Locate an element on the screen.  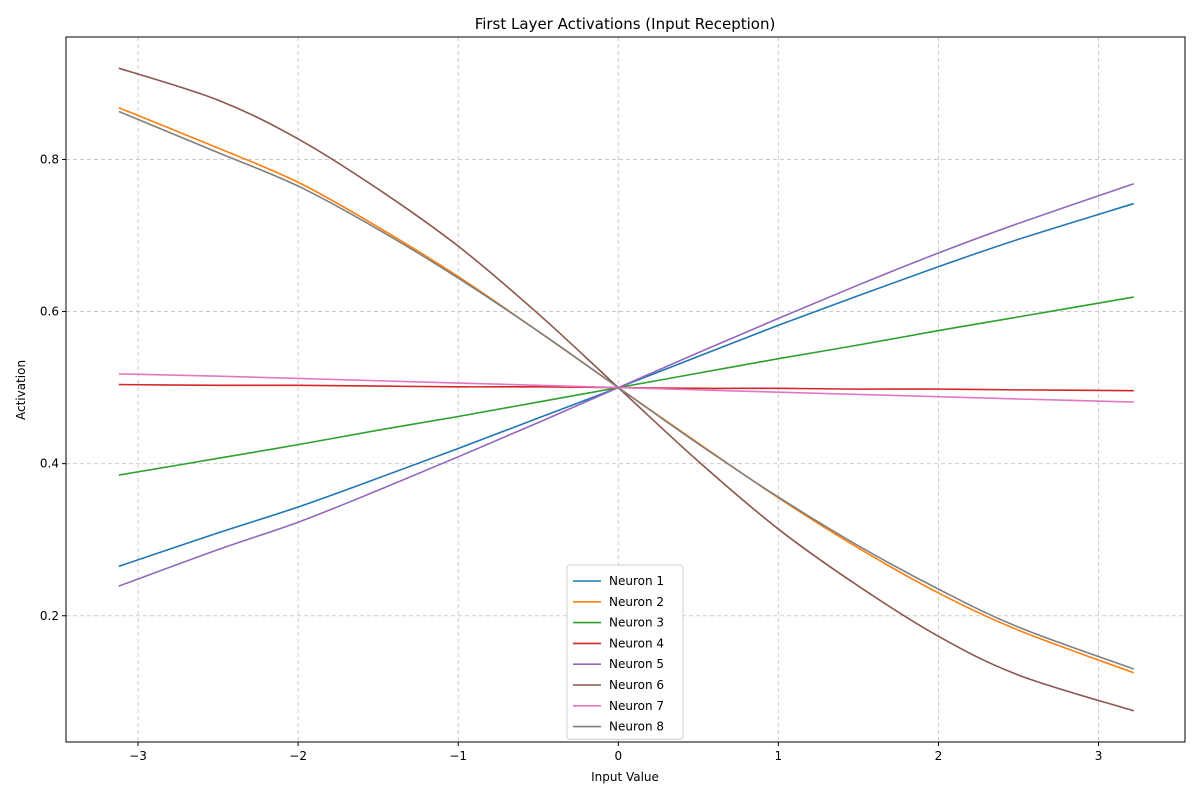
y-tick-label: 0.8 is located at coordinates (49, 159).